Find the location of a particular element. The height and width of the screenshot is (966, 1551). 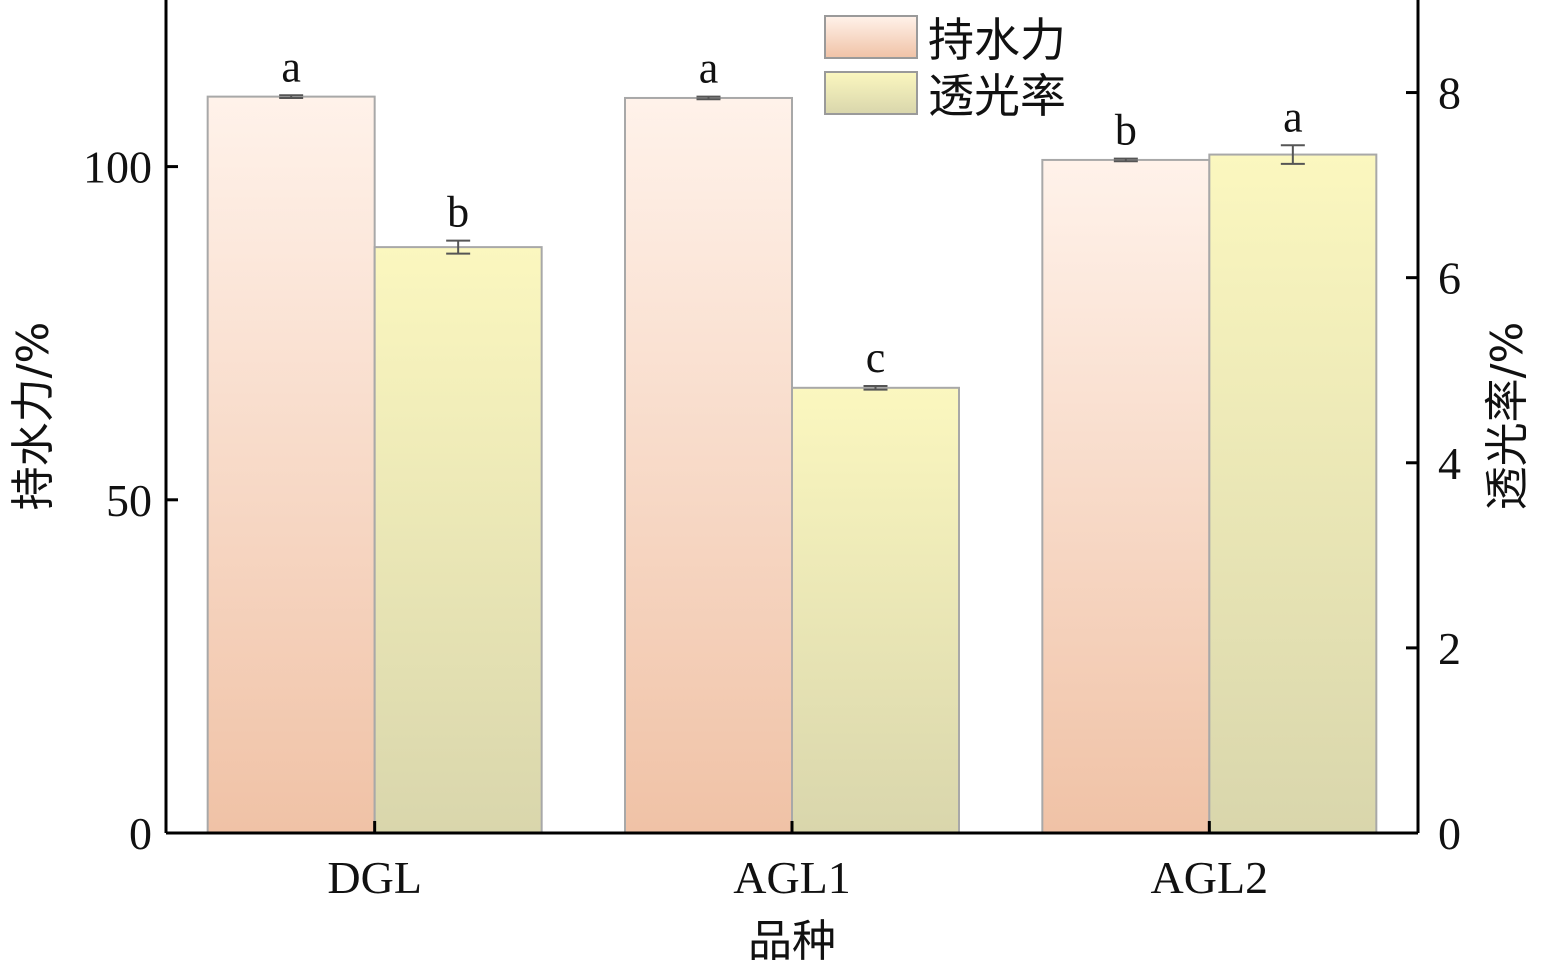

left-tick-label-0: 0 is located at coordinates (140, 833).